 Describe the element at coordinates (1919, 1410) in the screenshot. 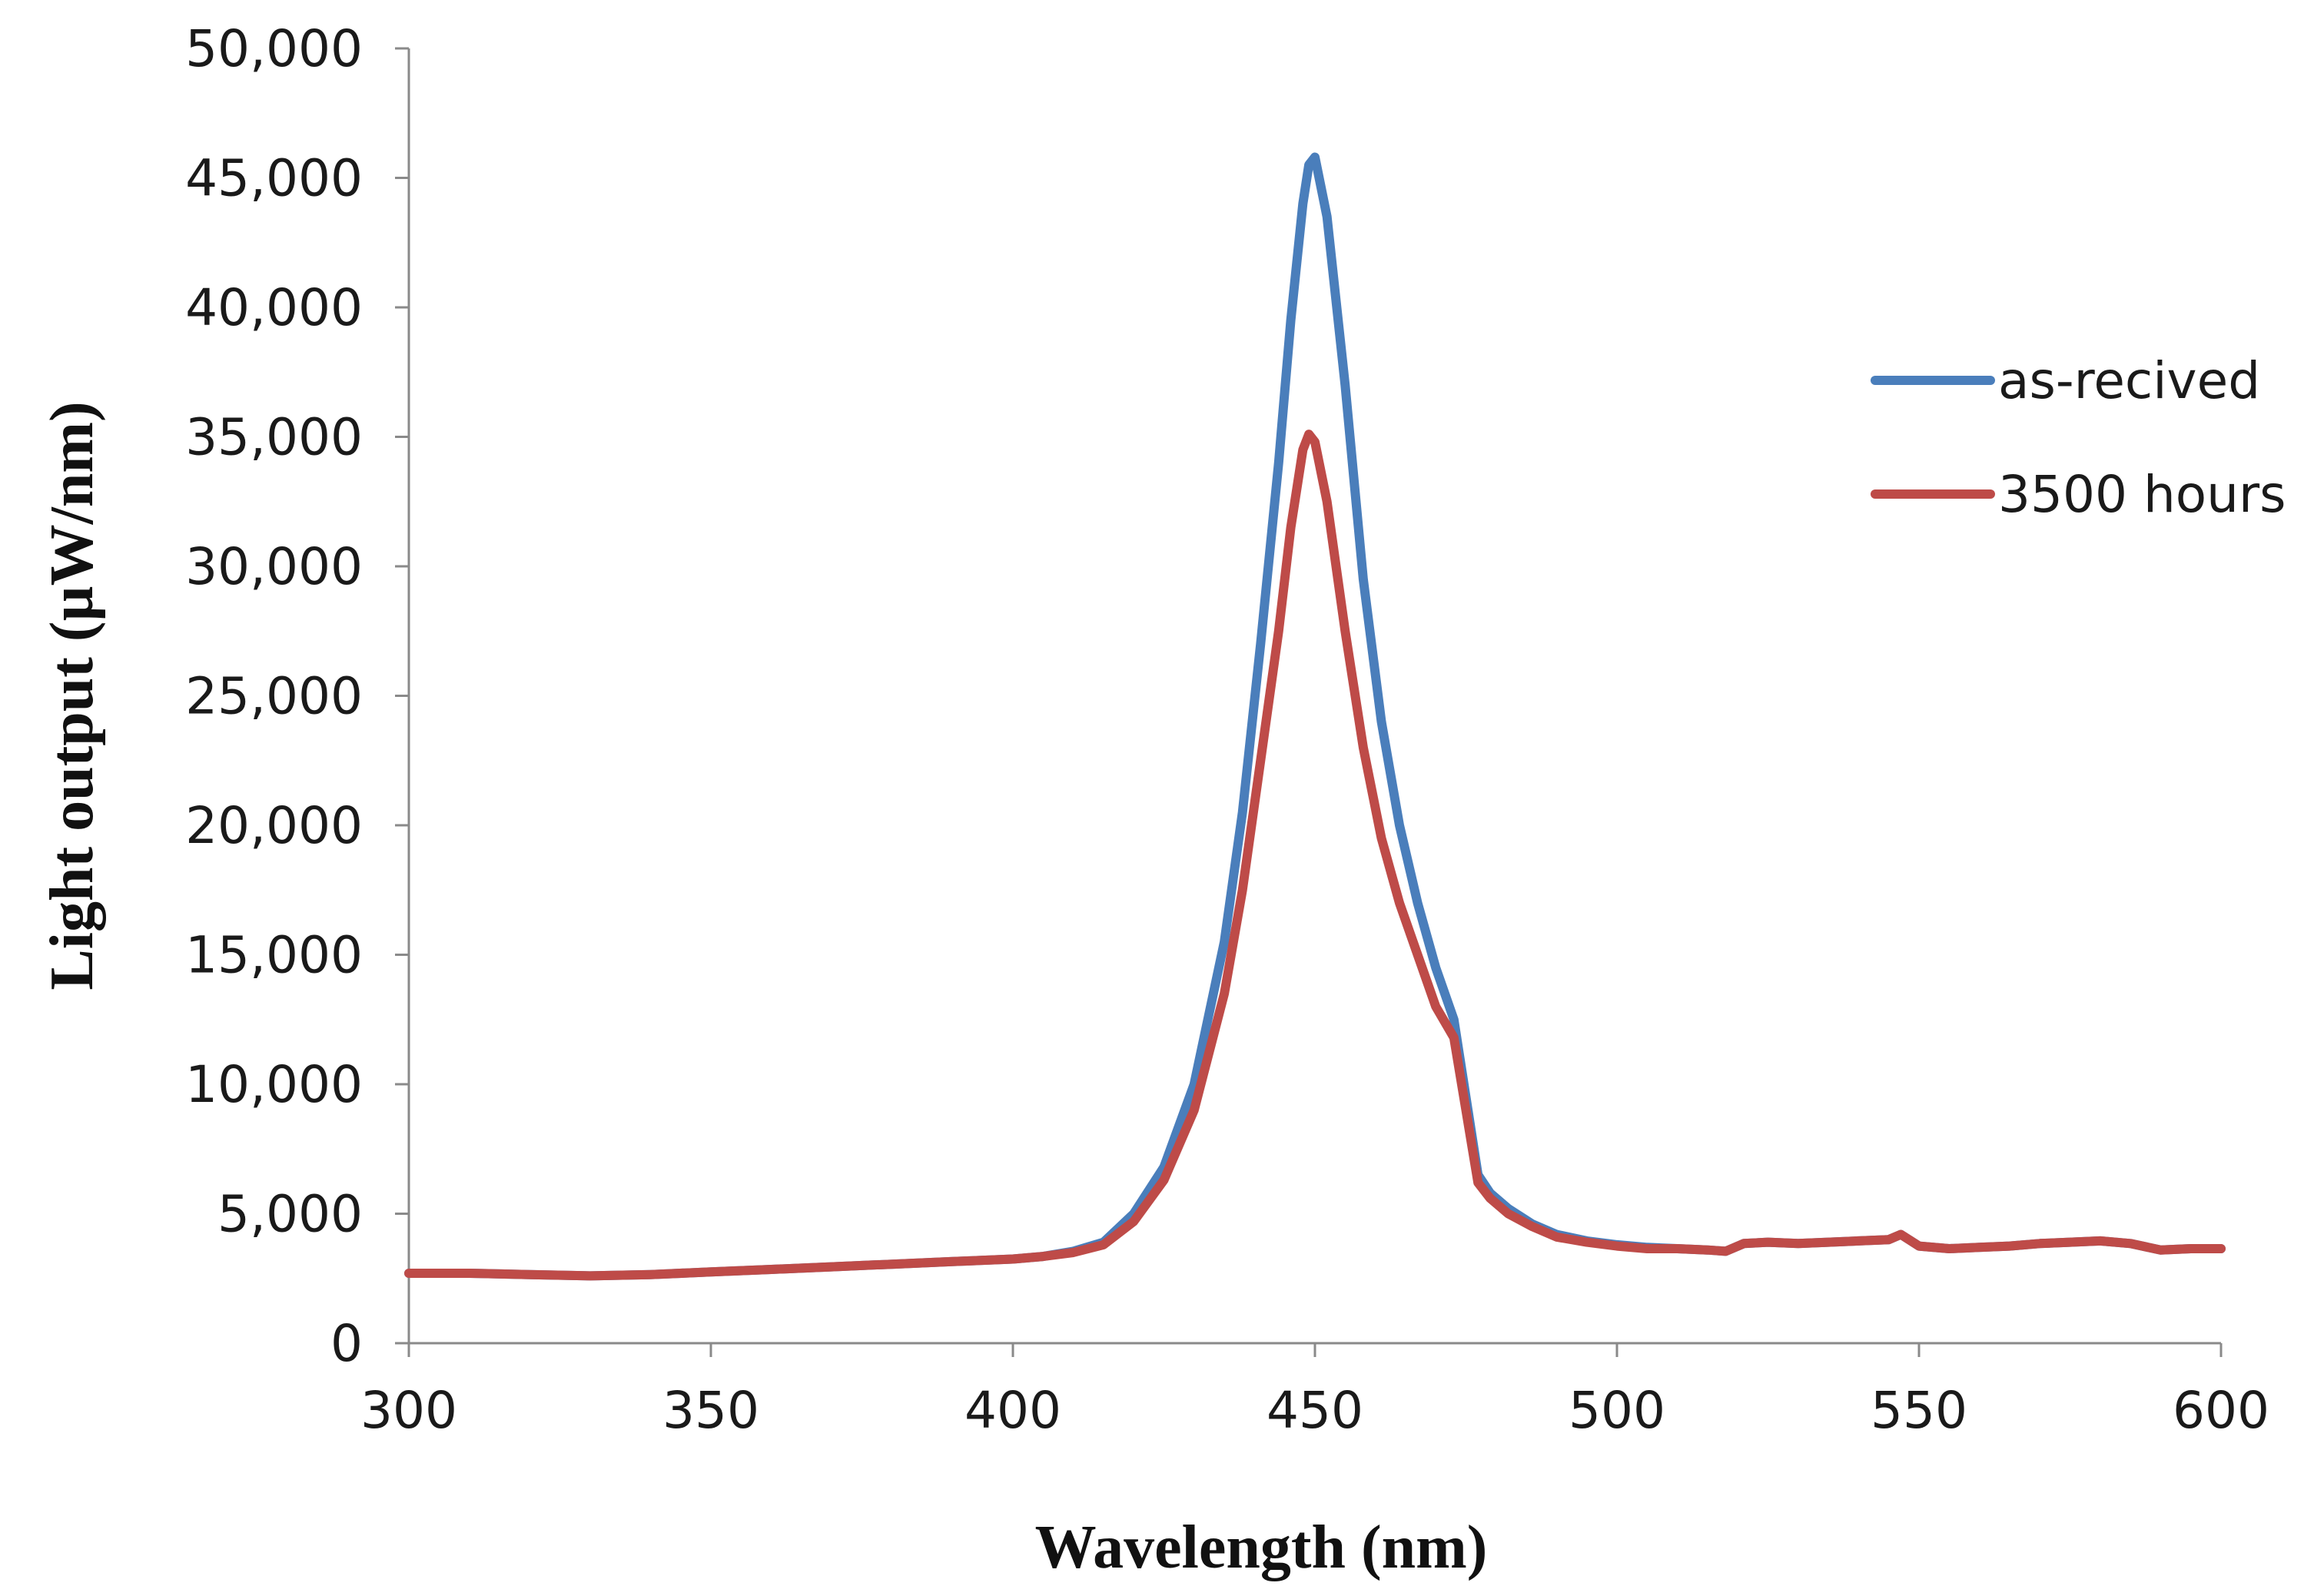

I see `x-tick-label: 550` at that location.